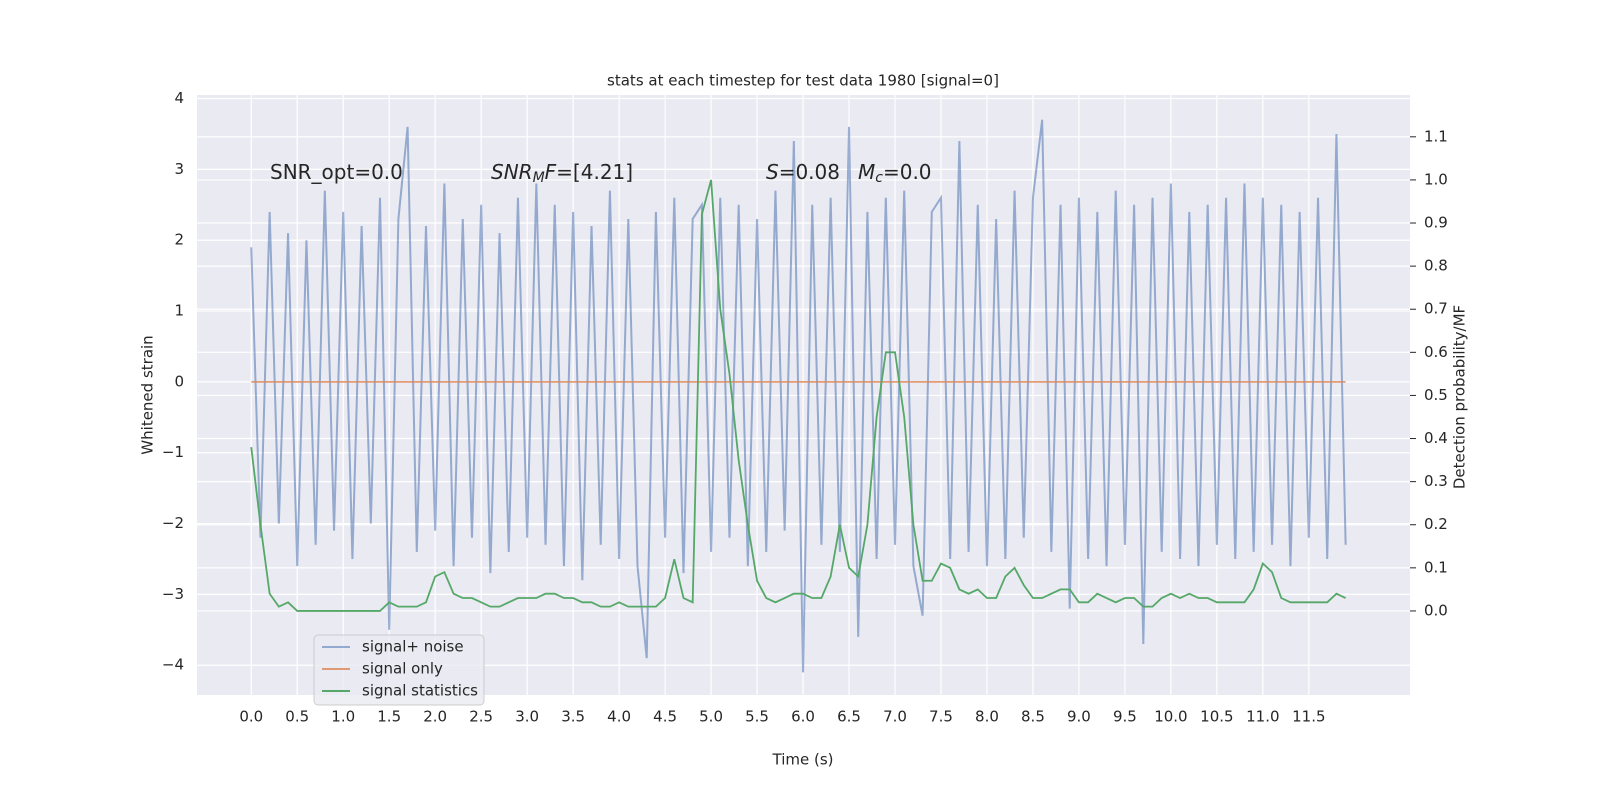 The height and width of the screenshot is (800, 1600). I want to click on y-tick-label: −1, so click(173, 452).